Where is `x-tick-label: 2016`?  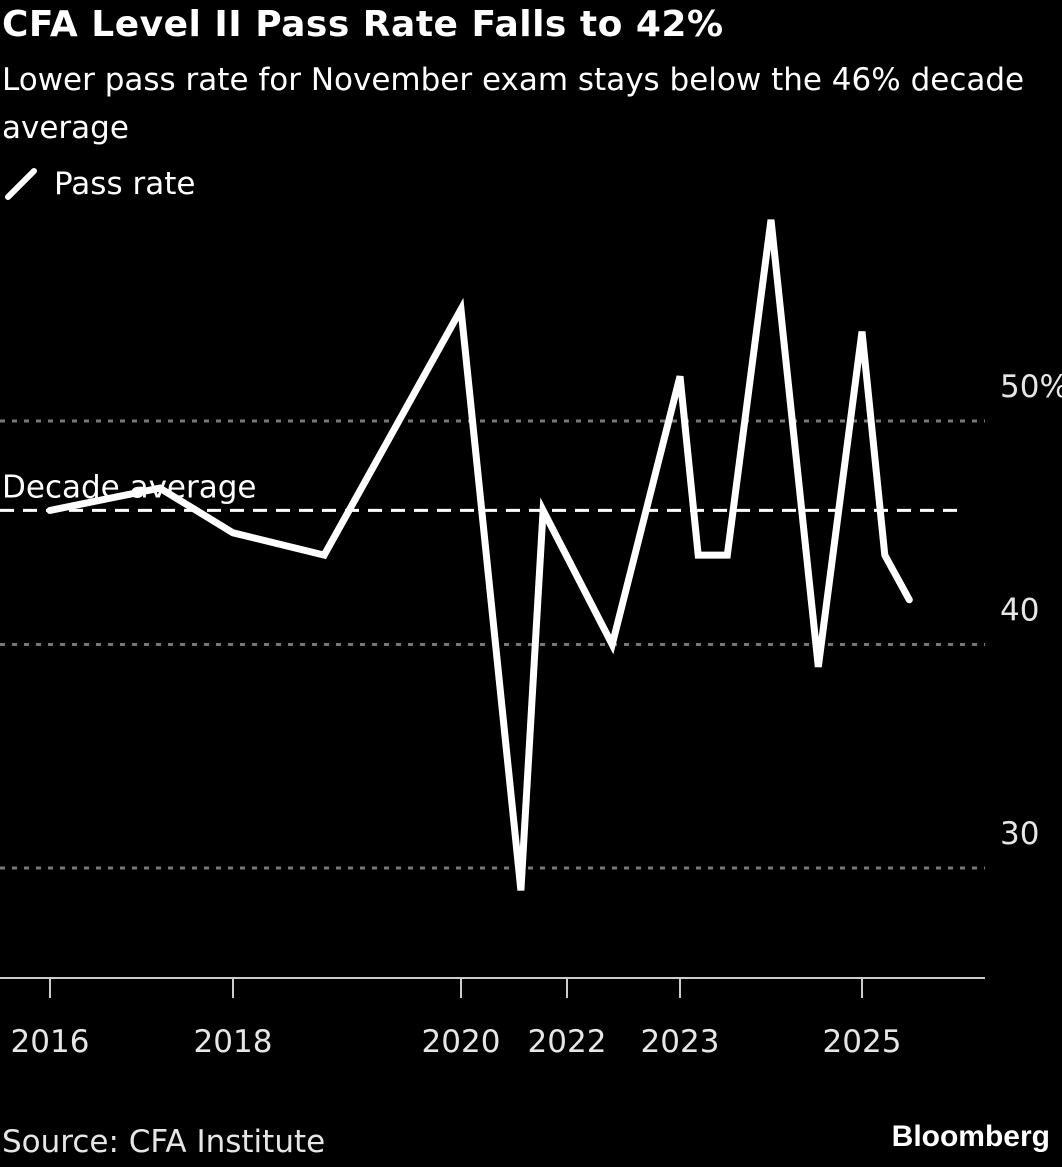
x-tick-label: 2016 is located at coordinates (50, 1042).